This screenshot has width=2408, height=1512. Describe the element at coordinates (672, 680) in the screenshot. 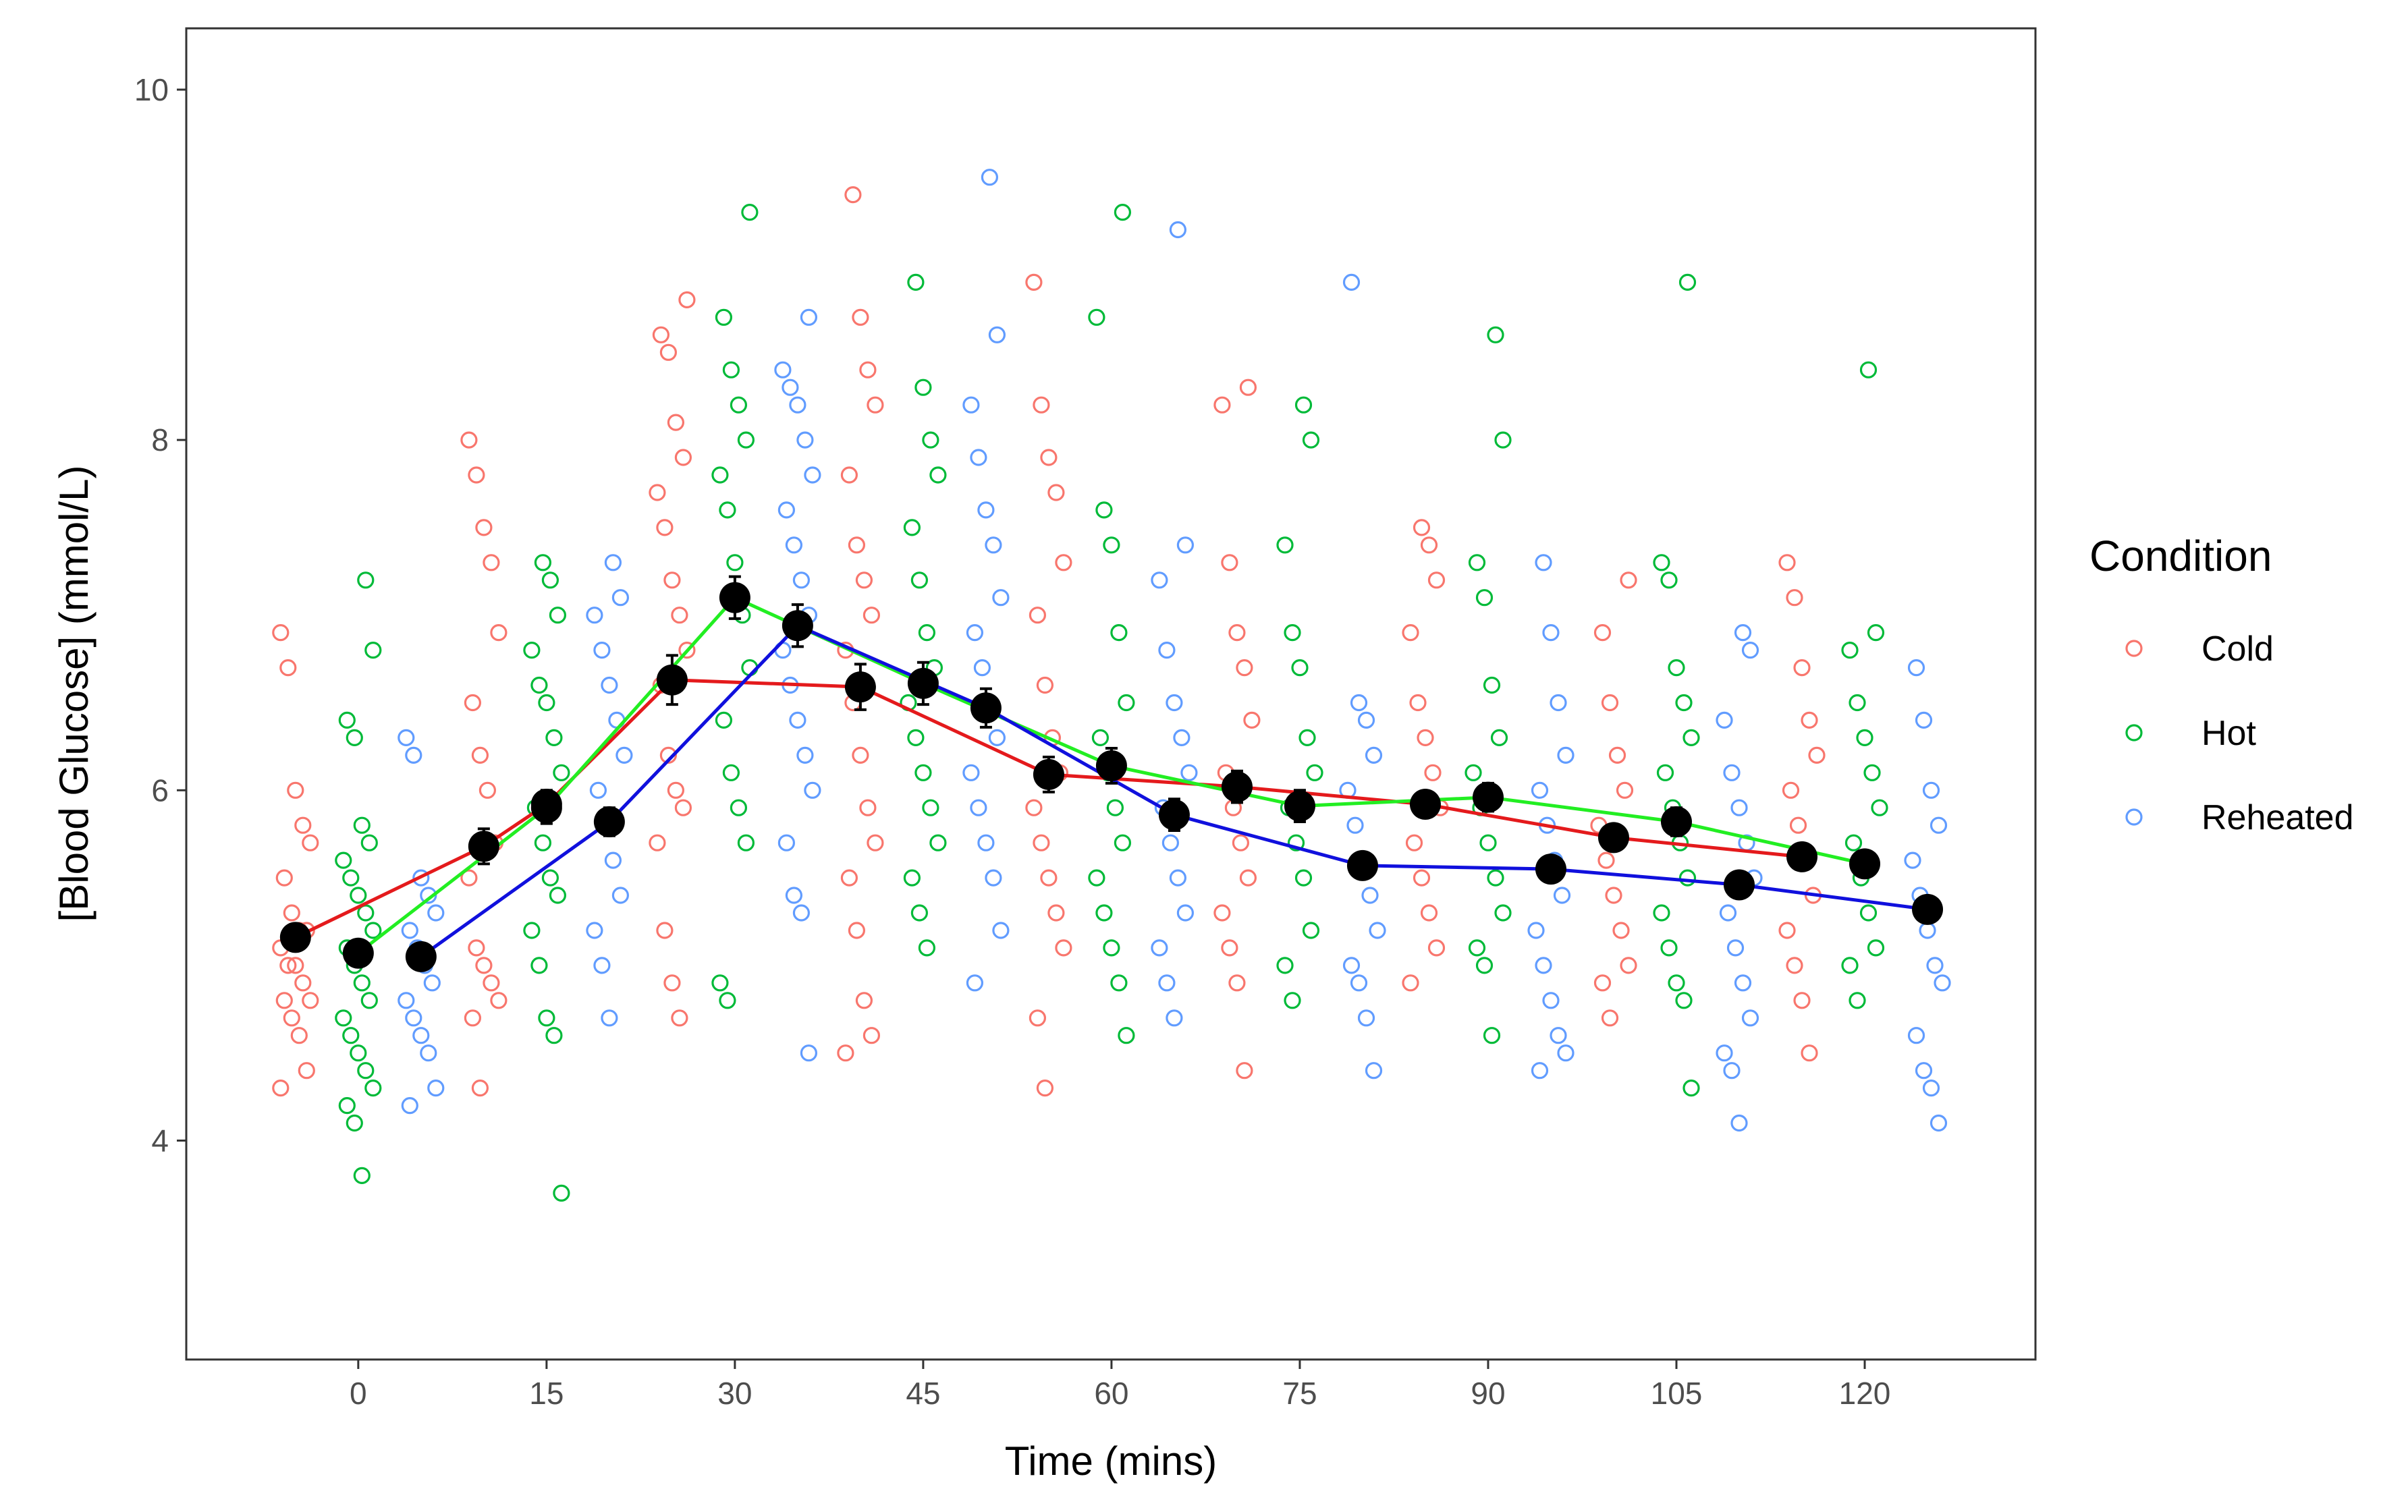

I see `mean-marker-cold` at that location.